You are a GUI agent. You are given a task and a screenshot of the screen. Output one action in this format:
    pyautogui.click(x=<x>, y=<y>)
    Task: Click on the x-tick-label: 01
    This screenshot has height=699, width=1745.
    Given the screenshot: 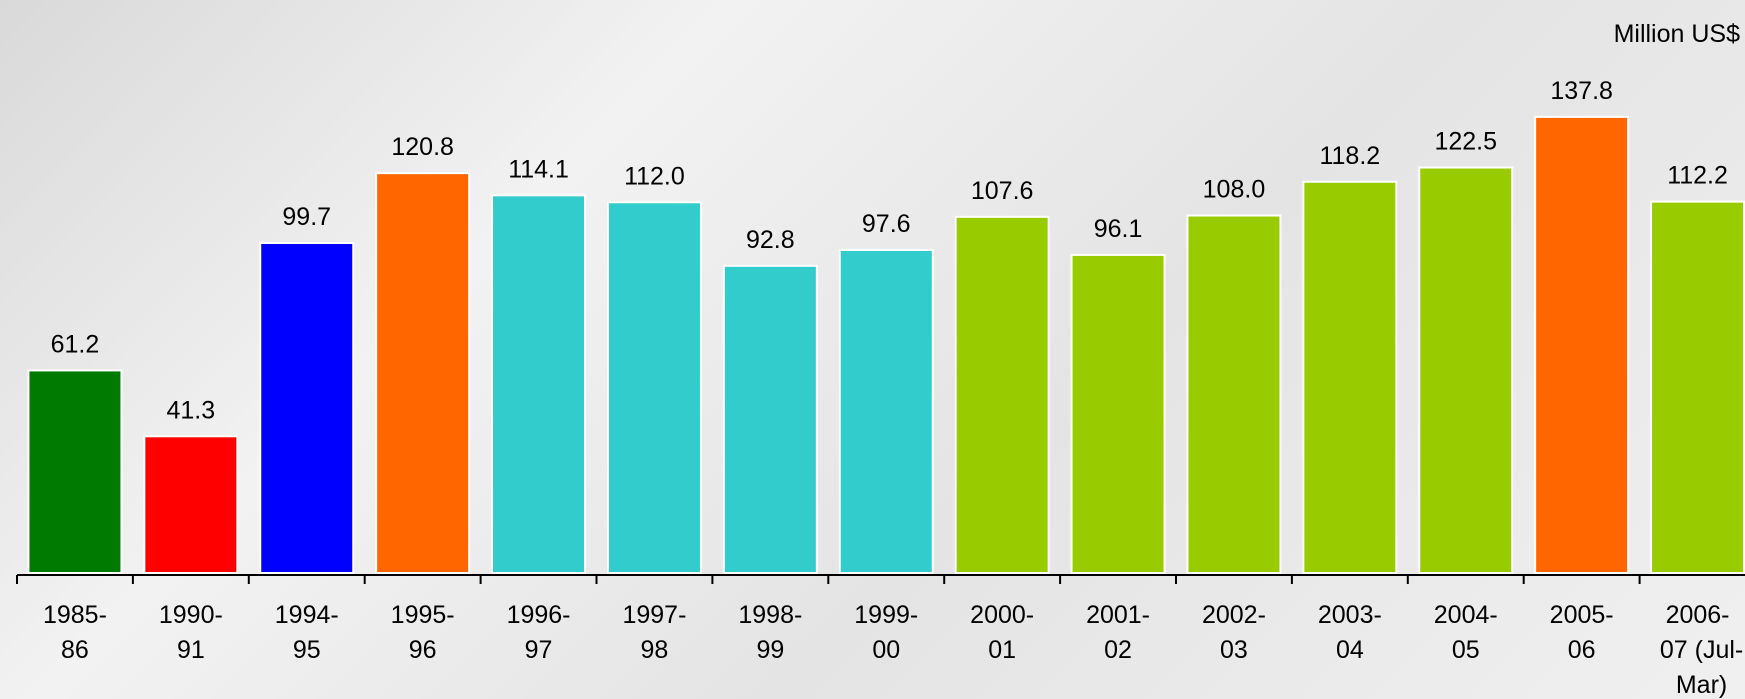 What is the action you would take?
    pyautogui.click(x=1002, y=650)
    